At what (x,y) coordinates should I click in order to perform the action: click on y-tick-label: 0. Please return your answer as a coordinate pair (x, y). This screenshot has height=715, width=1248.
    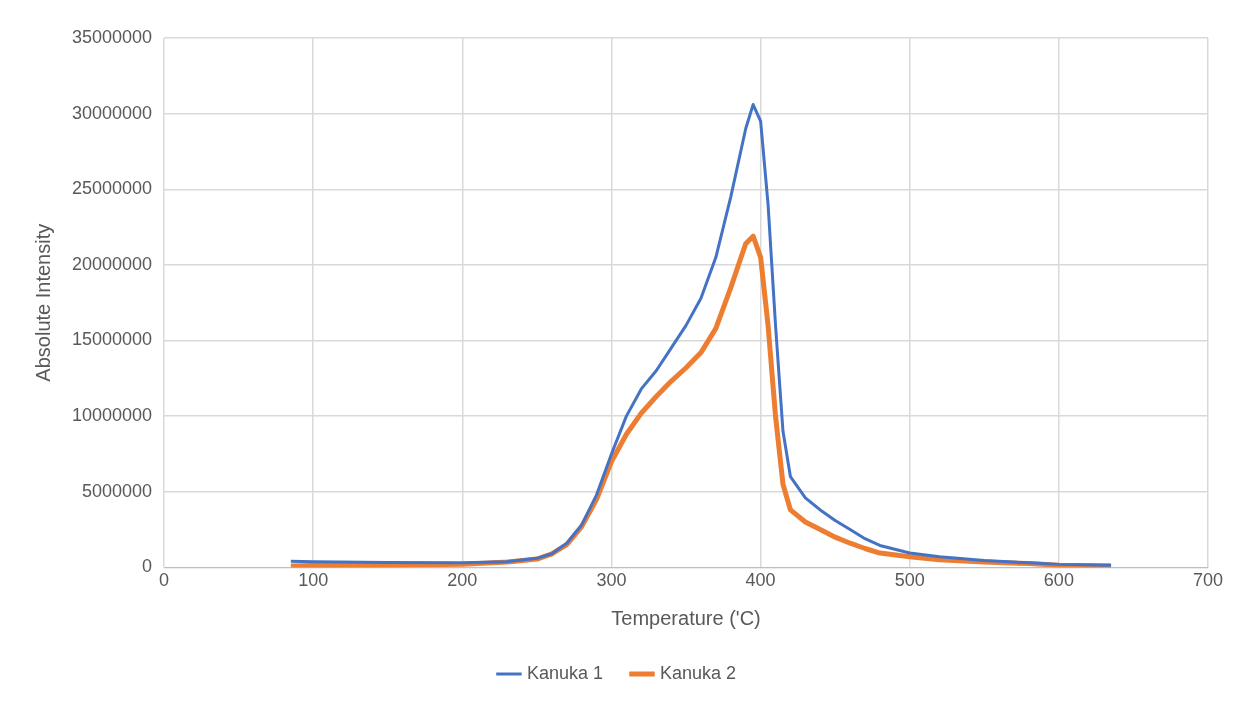
    Looking at the image, I should click on (147, 566).